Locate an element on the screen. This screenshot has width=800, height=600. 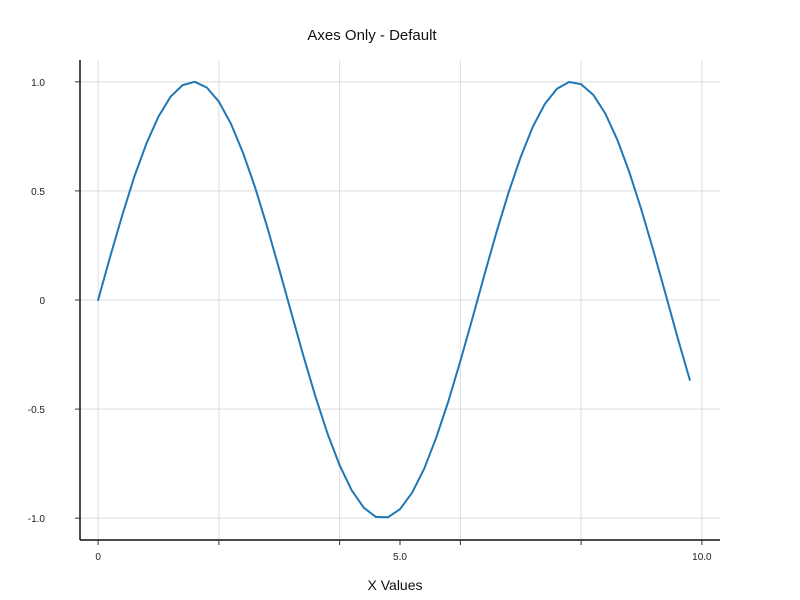
x-tick-label: 10.0 is located at coordinates (702, 557).